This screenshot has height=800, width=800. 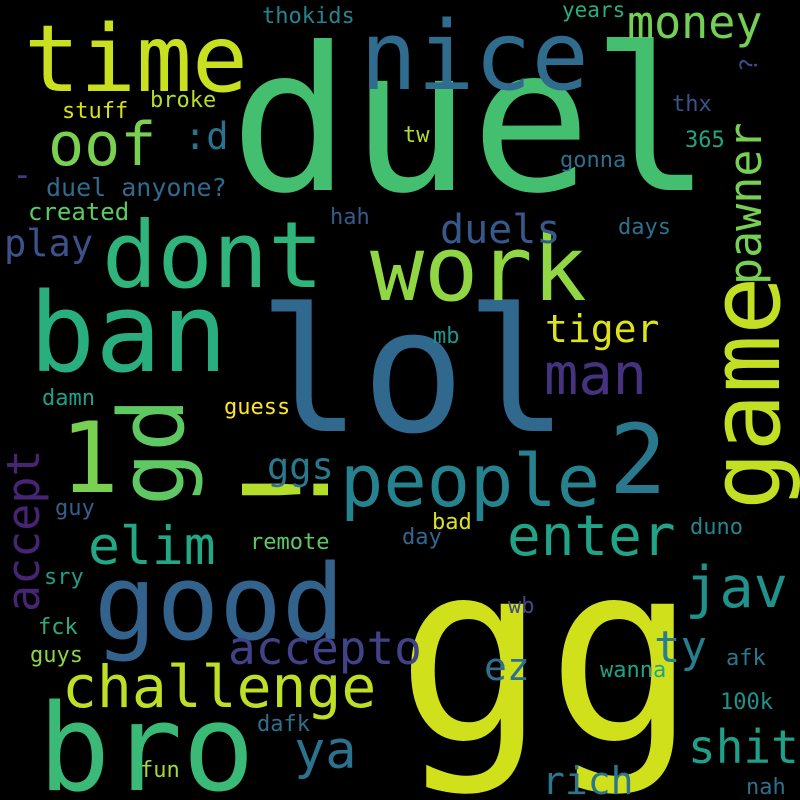 I want to click on word-tiger: tiger, so click(x=602, y=329).